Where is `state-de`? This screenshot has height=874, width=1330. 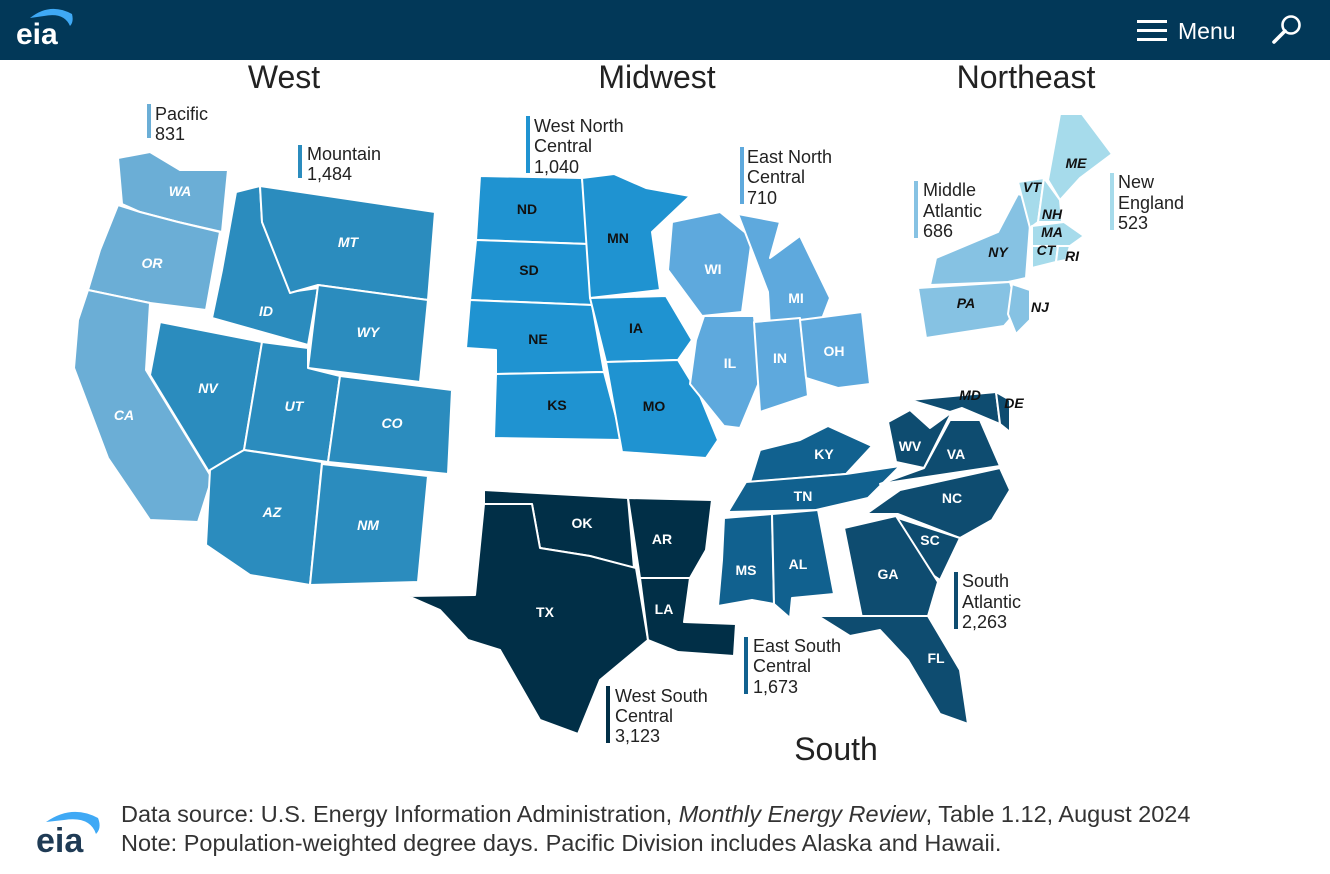 state-de is located at coordinates (1003, 412).